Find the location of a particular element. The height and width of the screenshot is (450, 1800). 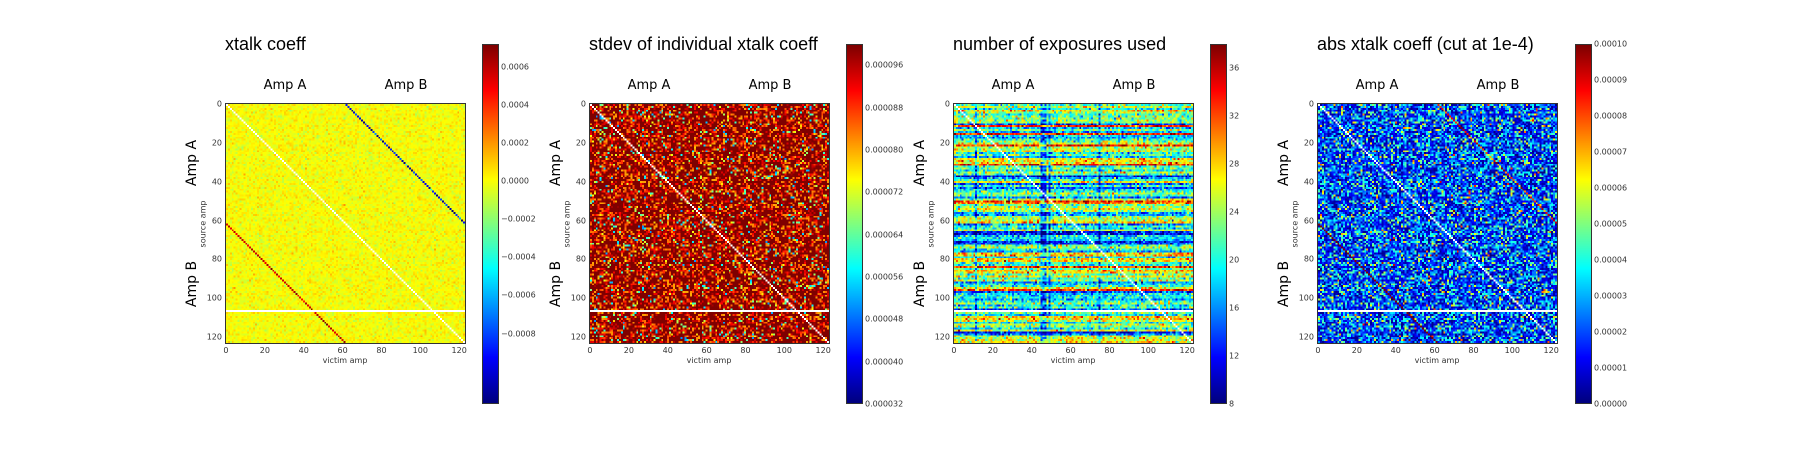

colorbar-tick-label: 0.0000 is located at coordinates (515, 181).